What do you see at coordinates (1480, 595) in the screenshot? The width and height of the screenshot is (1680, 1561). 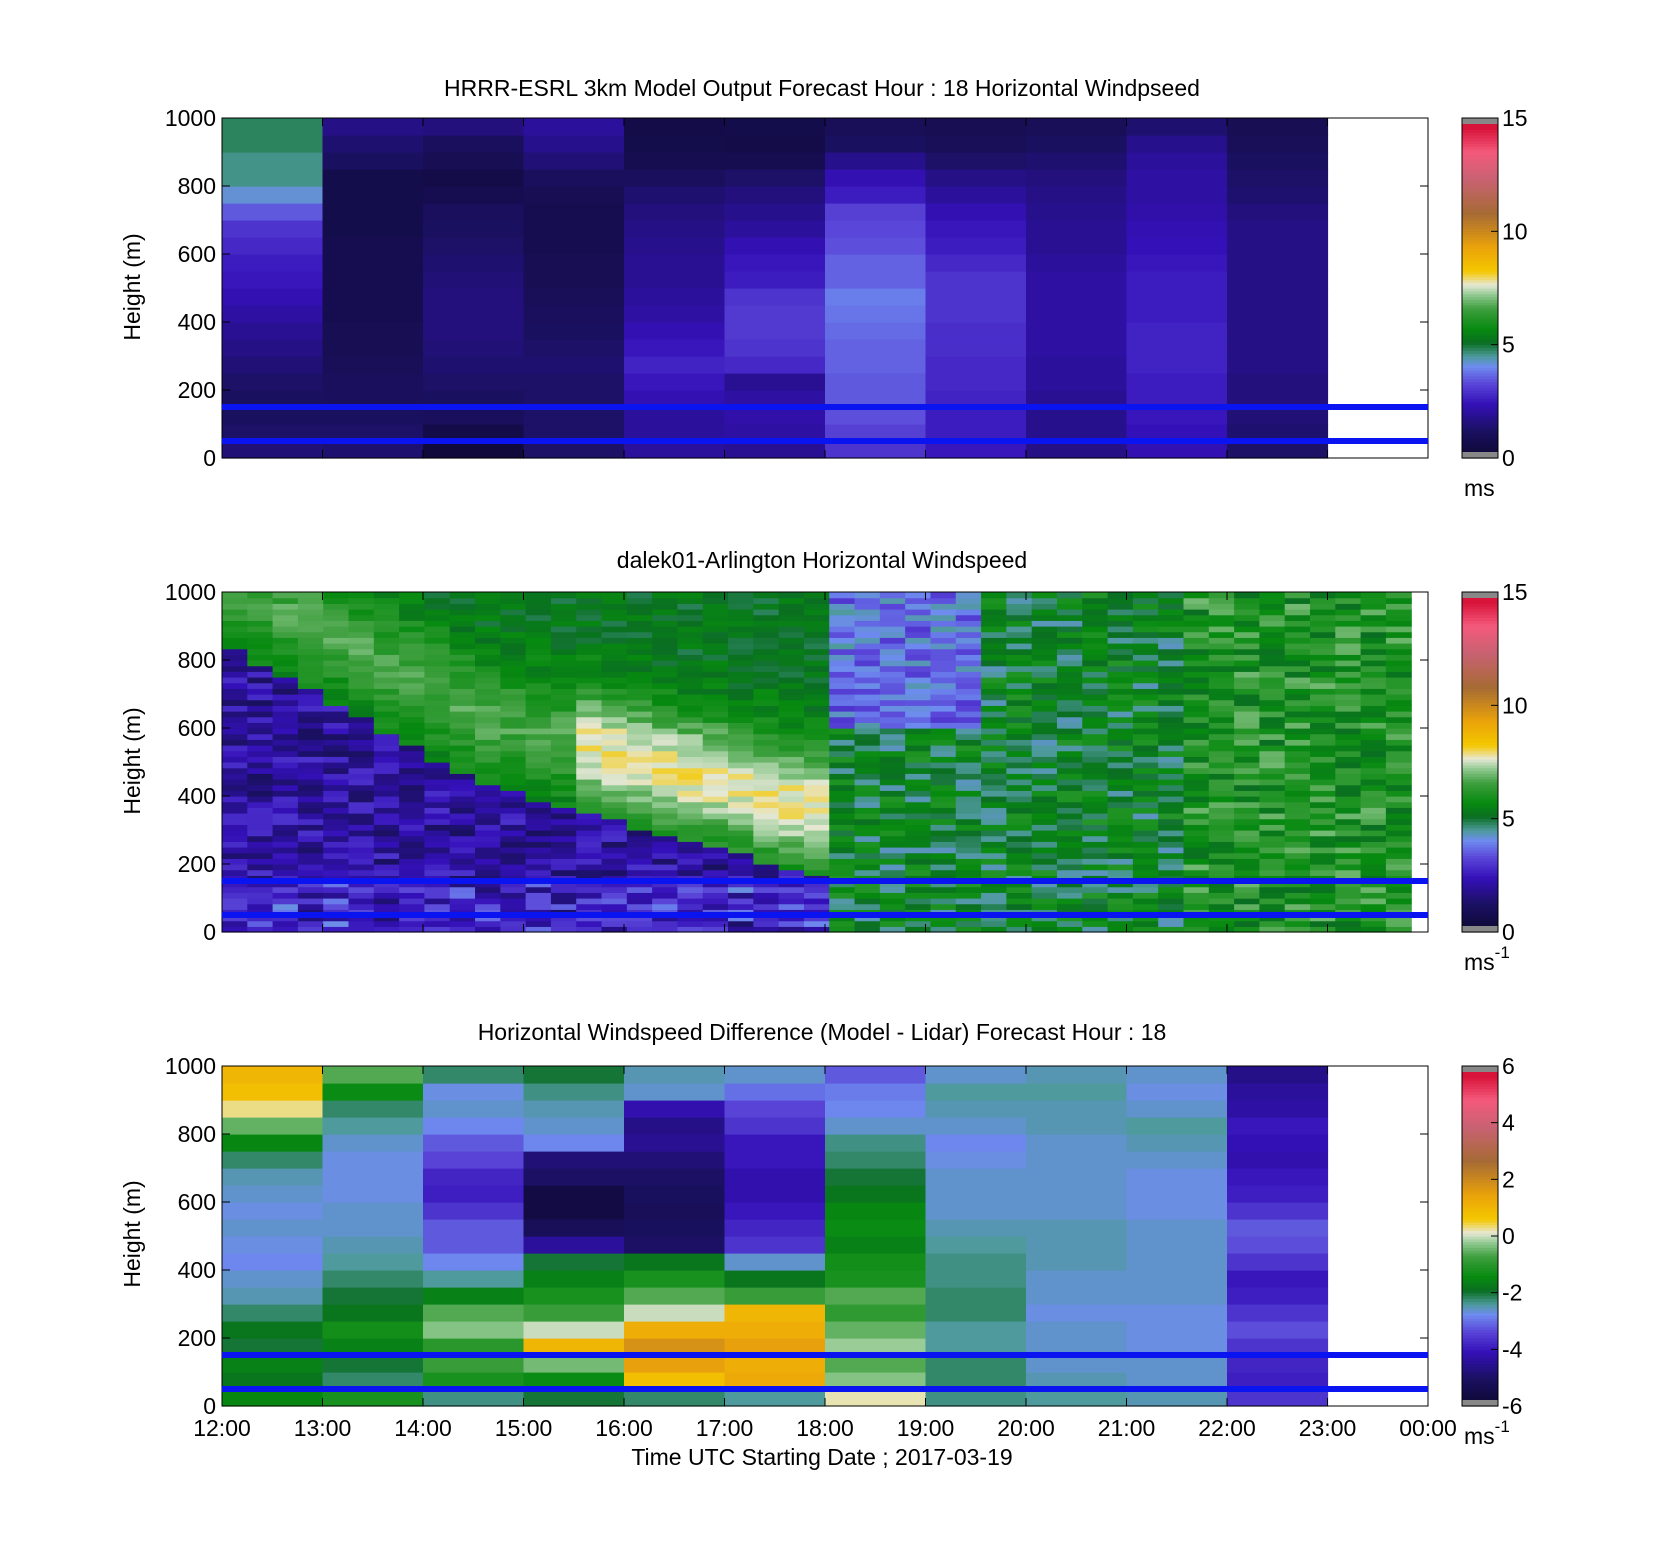 I see `colorbar-overflow-cap` at bounding box center [1480, 595].